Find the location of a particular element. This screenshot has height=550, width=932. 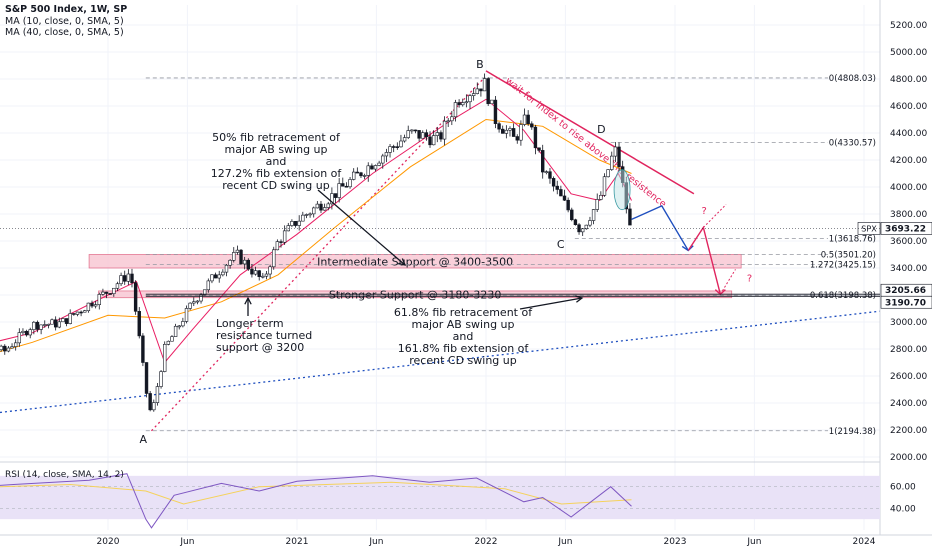

x-tick-label: 2021 is located at coordinates (297, 542).